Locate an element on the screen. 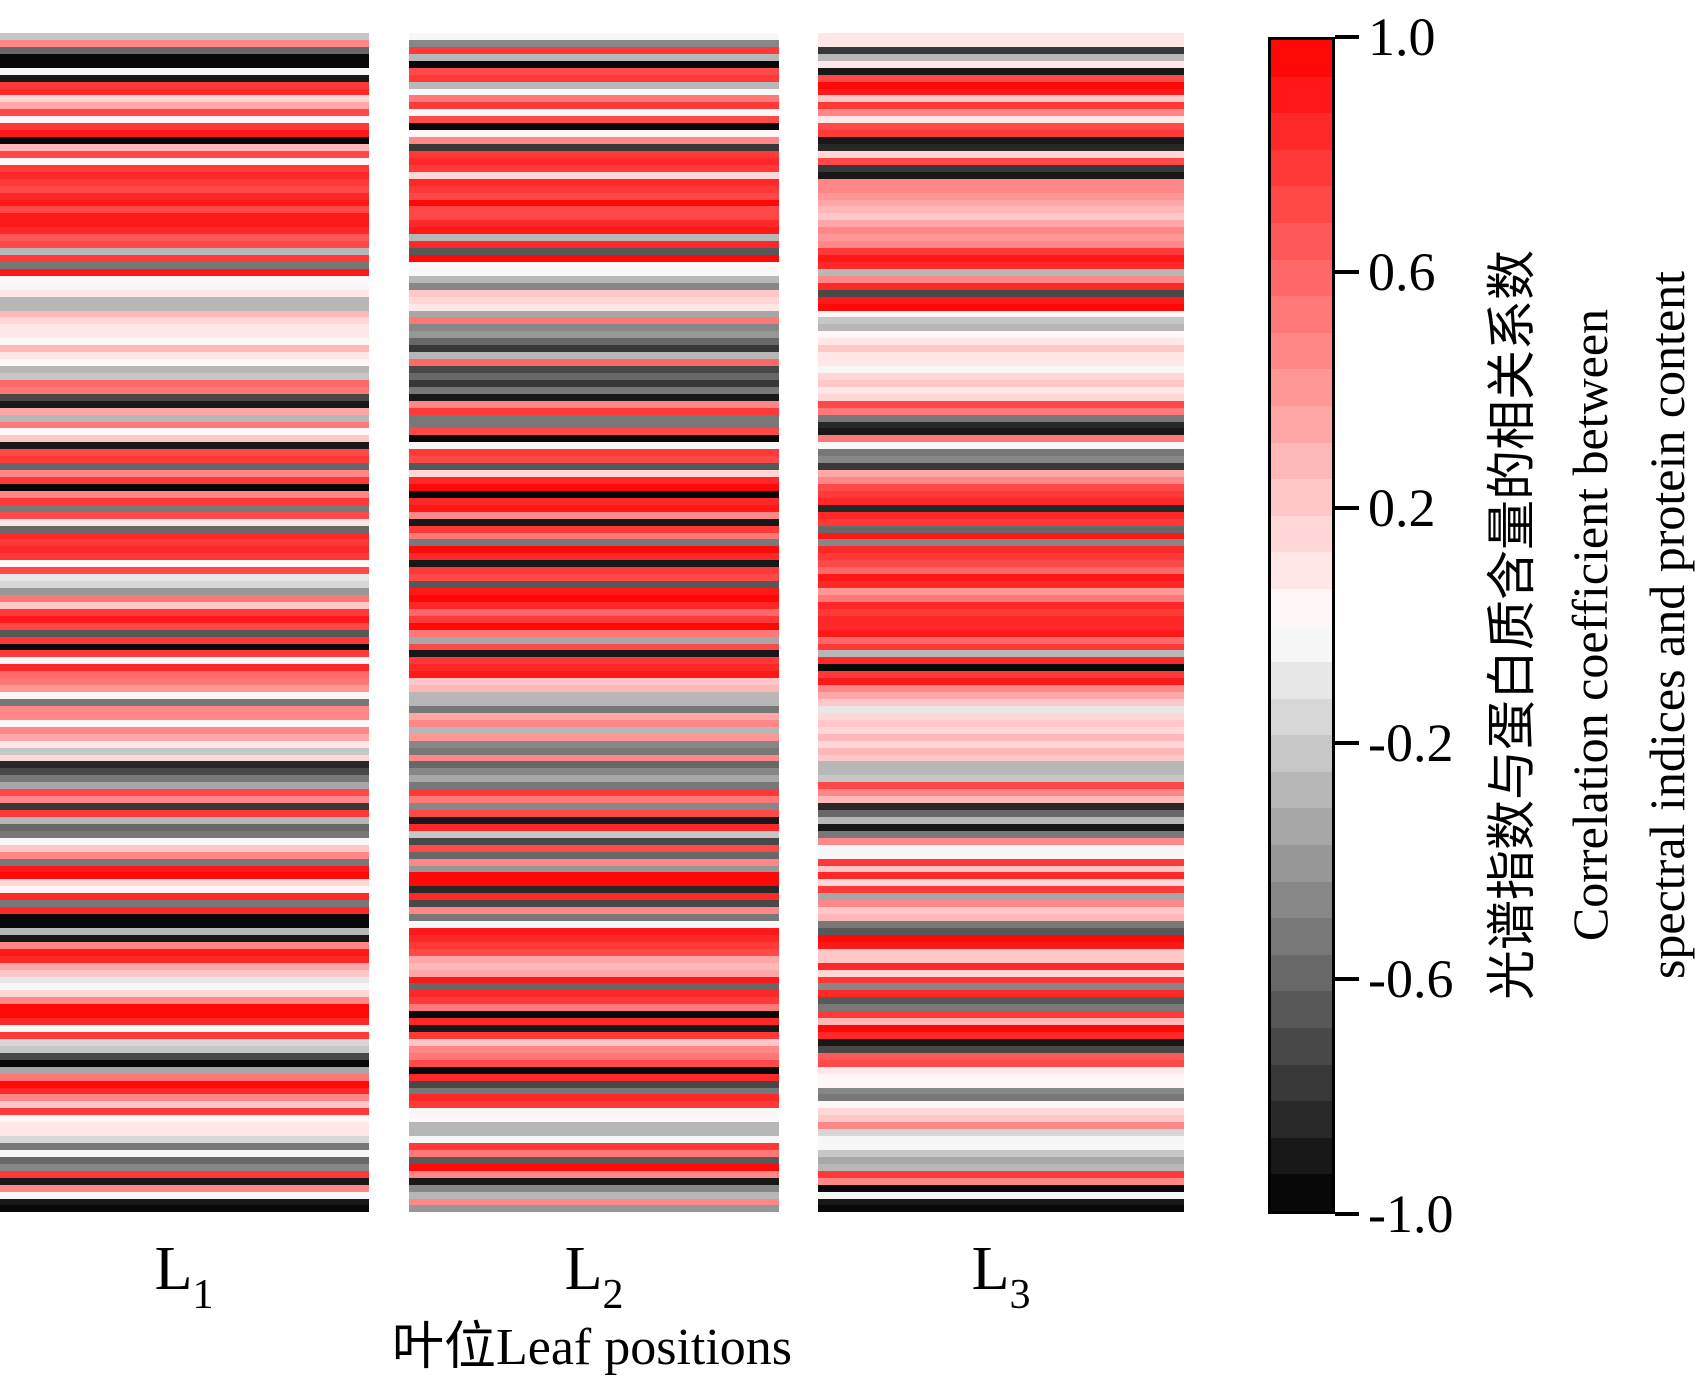 The image size is (1699, 1380). colorbar-tick-label: 0.2 is located at coordinates (1402, 507).